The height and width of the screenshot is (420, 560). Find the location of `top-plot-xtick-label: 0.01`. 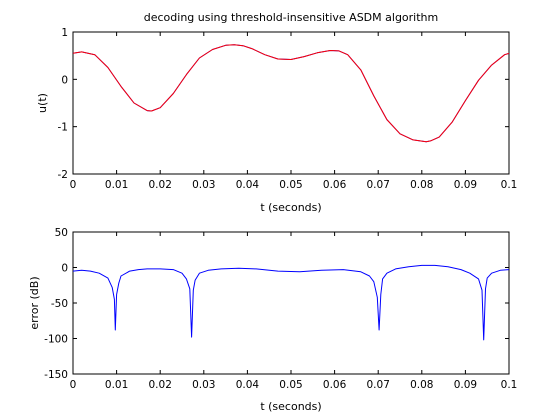

top-plot-xtick-label: 0.01 is located at coordinates (116, 185).